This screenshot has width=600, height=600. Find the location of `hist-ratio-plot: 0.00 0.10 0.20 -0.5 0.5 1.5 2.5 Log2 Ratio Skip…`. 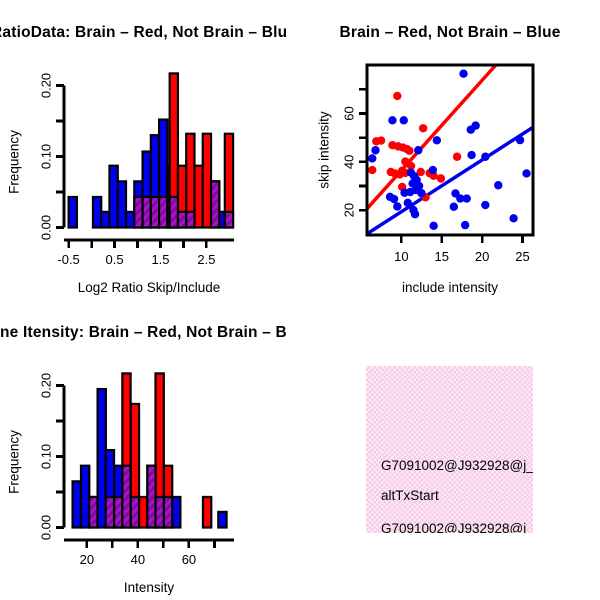

hist-ratio-plot: 0.00 0.10 0.20 -0.5 0.5 1.5 2.5 Log2 Ratio Skip… is located at coordinates (121, 183).